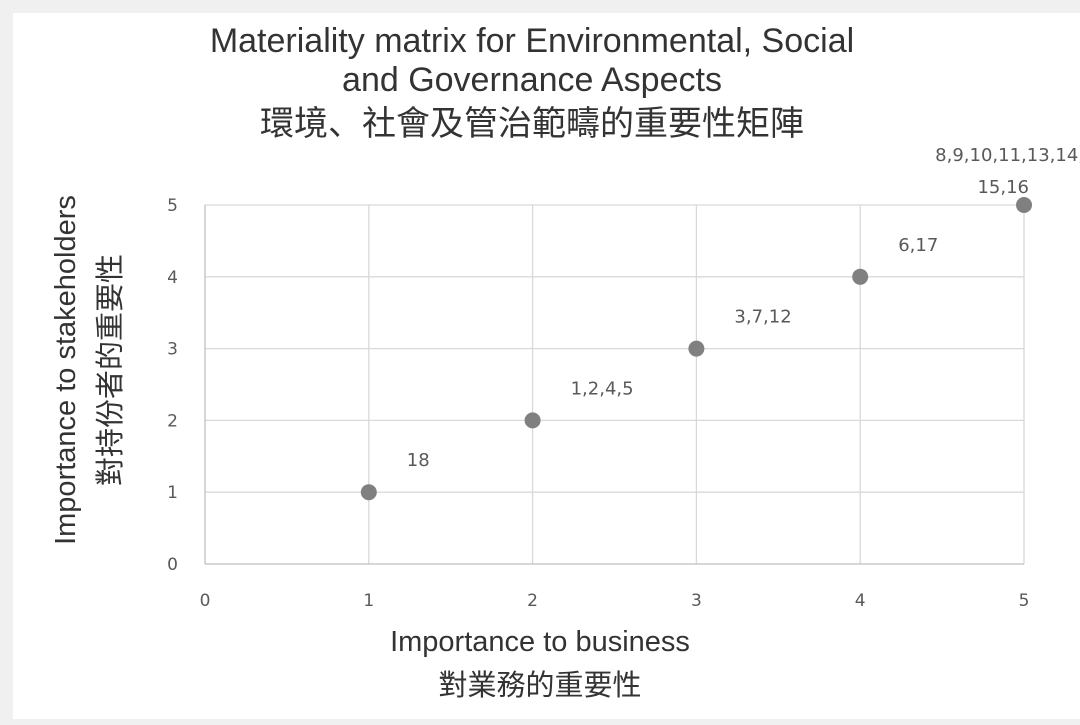 The image size is (1080, 725). Describe the element at coordinates (696, 601) in the screenshot. I see `x-tick-label-3: 3` at that location.